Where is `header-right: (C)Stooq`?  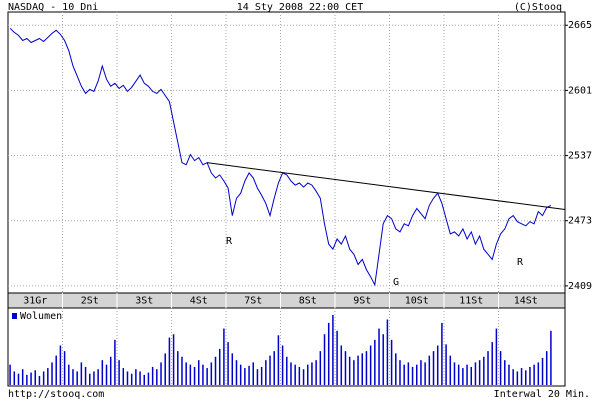
header-right: (C)Stooq is located at coordinates (538, 7).